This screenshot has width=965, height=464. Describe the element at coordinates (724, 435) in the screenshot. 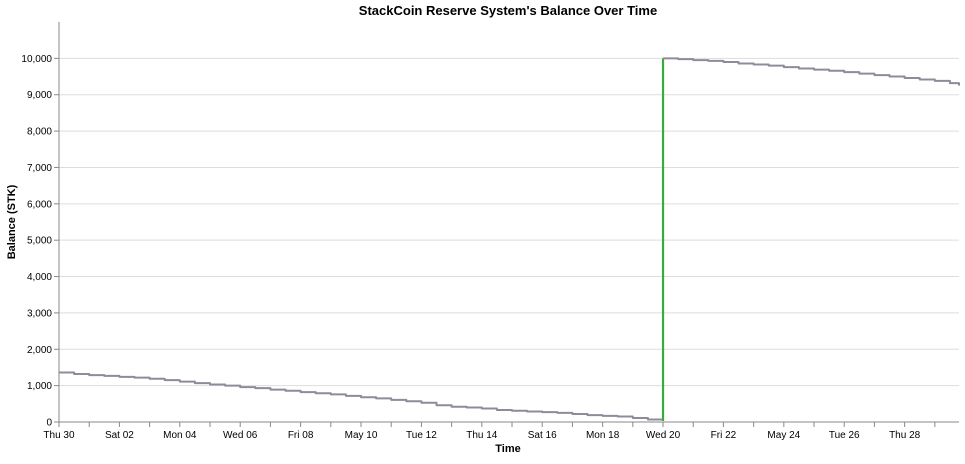

I see `x-tick-label: Fri 22` at that location.